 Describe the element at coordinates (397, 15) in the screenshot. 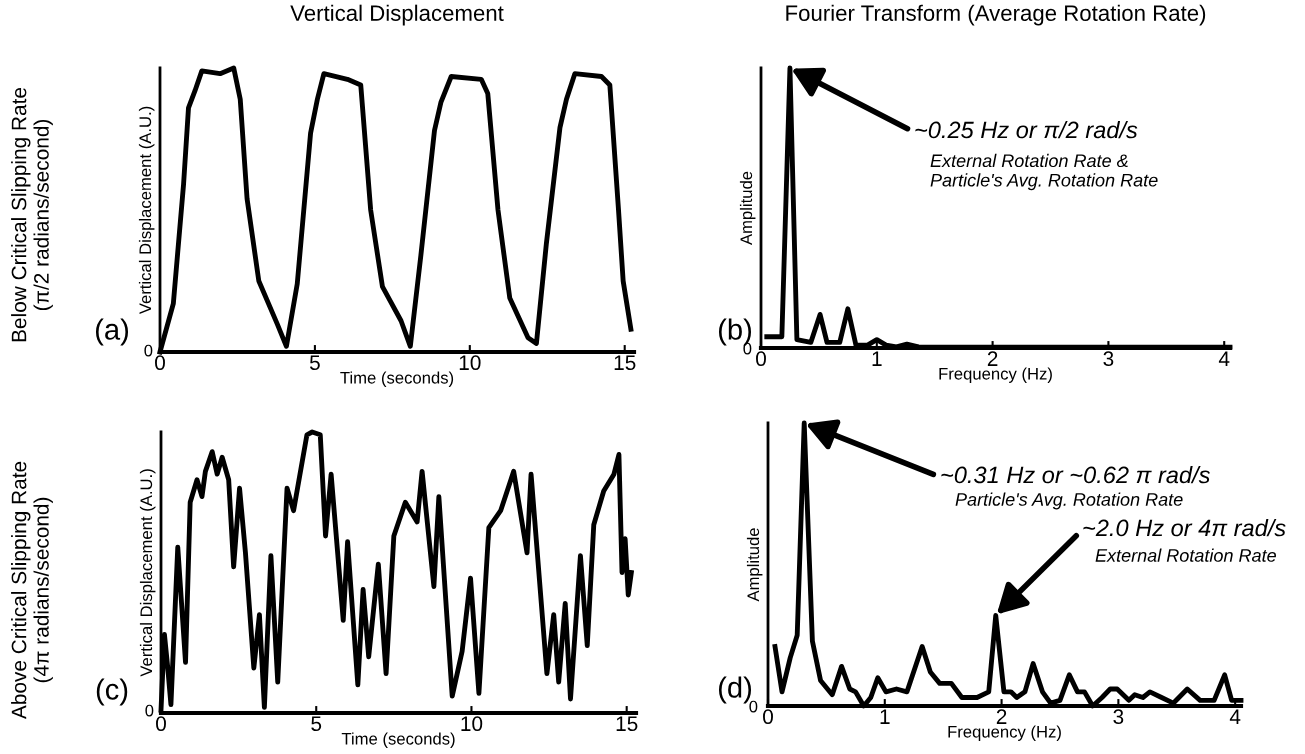

I see `chart-title: Vertical Displacement` at that location.